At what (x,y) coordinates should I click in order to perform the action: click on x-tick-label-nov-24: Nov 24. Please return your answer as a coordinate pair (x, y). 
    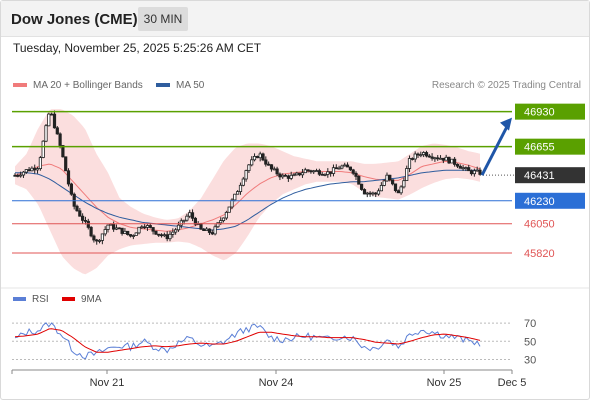
    Looking at the image, I should click on (276, 383).